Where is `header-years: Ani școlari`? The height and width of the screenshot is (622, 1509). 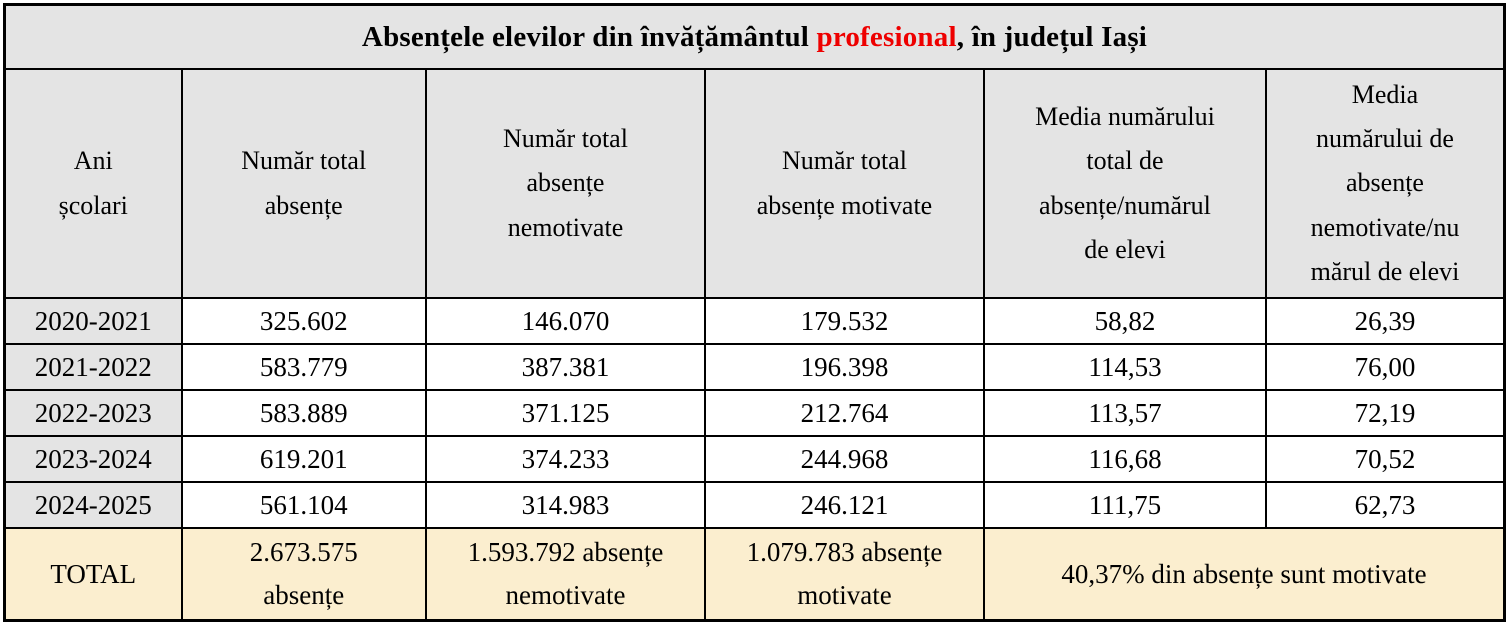 header-years: Ani școlari is located at coordinates (93, 183).